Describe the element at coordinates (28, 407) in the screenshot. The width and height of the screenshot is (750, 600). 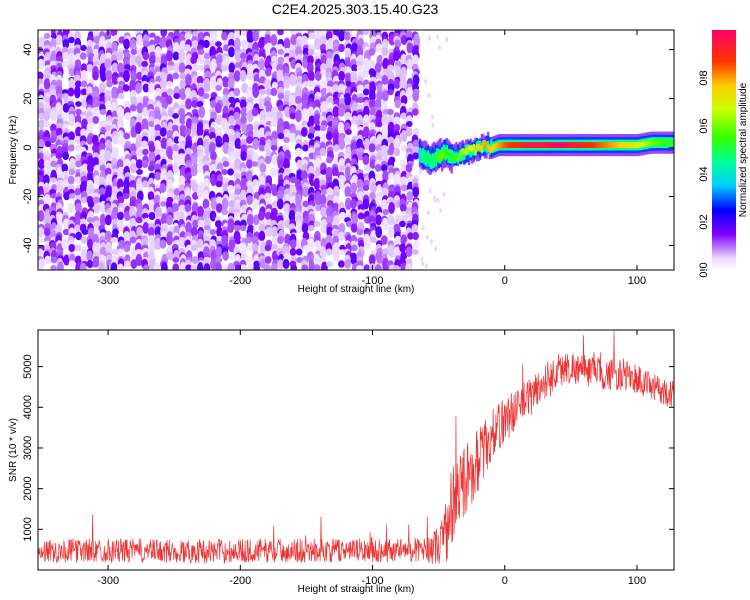
I see `y-tick-label: 4000` at that location.